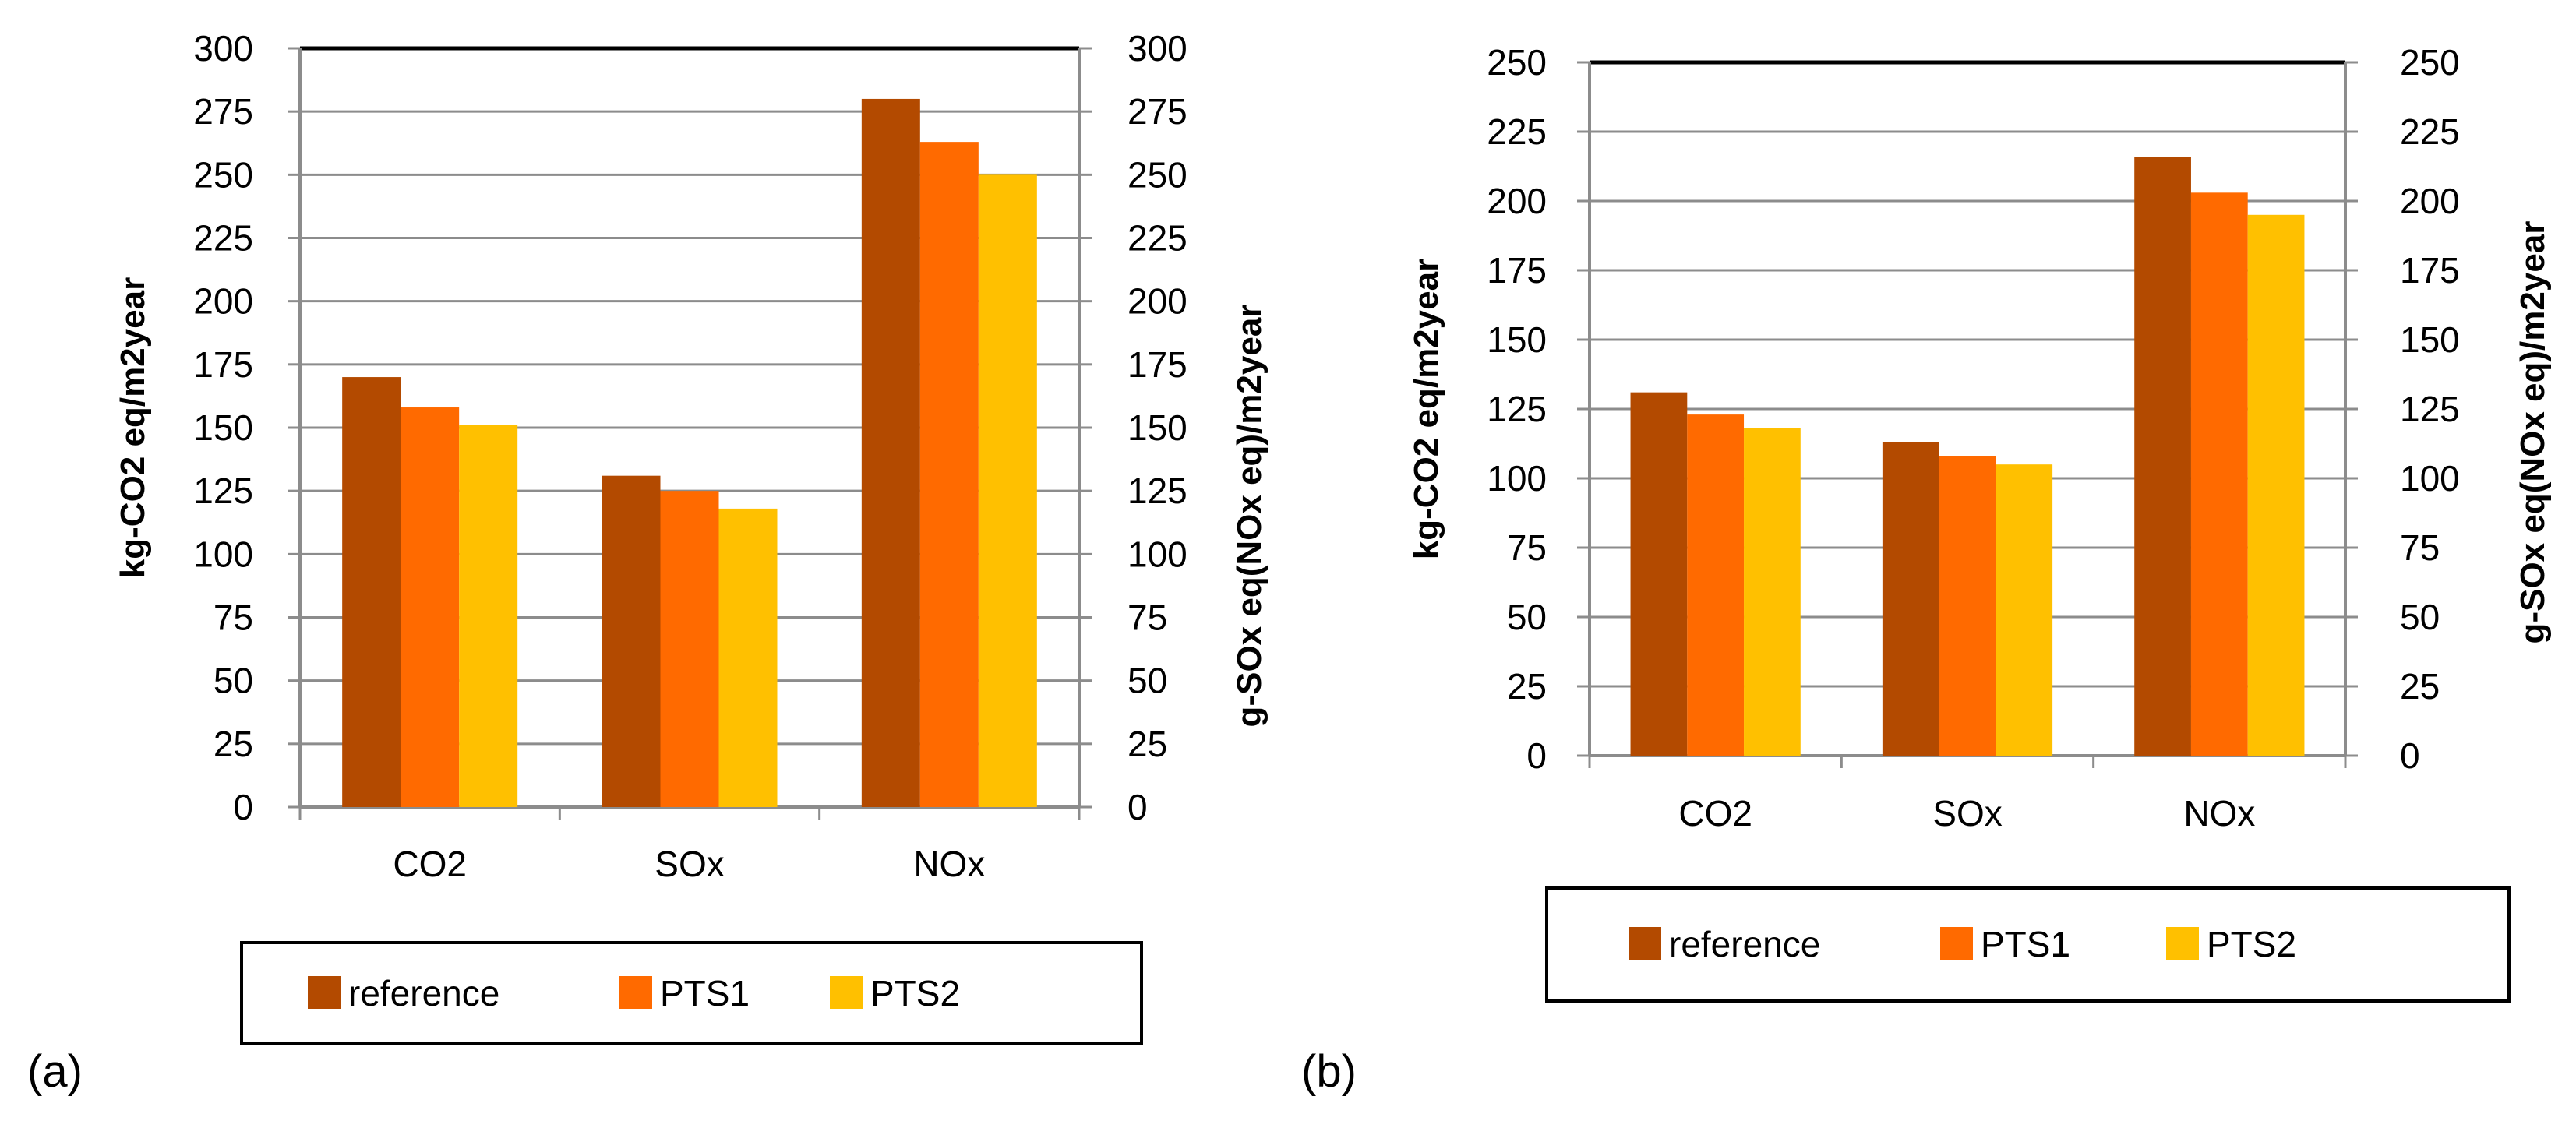 The width and height of the screenshot is (2576, 1135). What do you see at coordinates (55, 1071) in the screenshot?
I see `panel-label: (a)` at bounding box center [55, 1071].